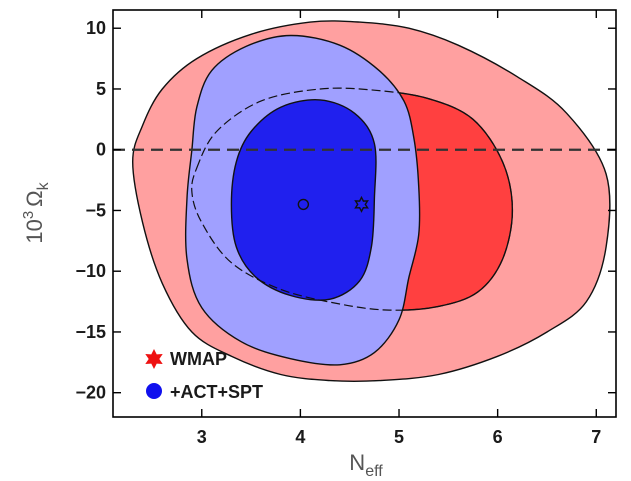 Image resolution: width=631 pixels, height=481 pixels. Describe the element at coordinates (361, 204) in the screenshot. I see `wmap-best-fit-marker` at that location.